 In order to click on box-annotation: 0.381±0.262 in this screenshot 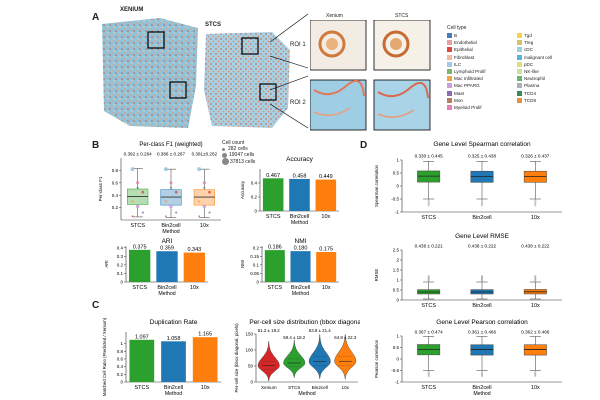, I will do `click(205, 154)`.